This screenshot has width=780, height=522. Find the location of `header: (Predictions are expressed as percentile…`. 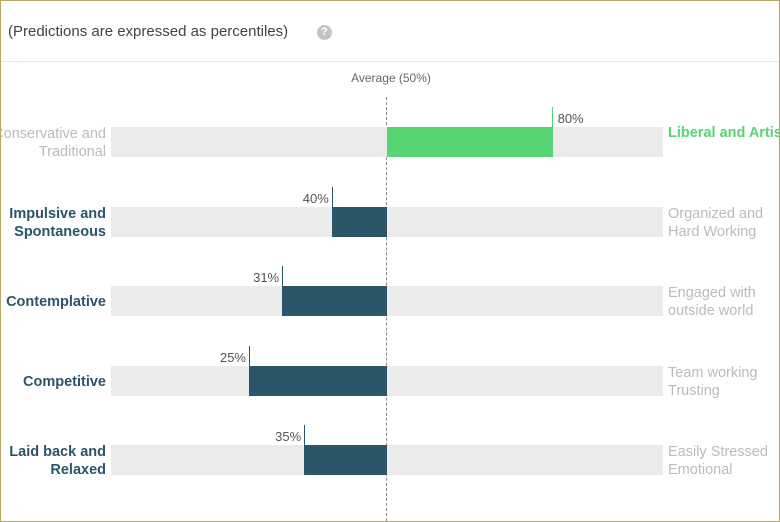

header: (Predictions are expressed as percentile… is located at coordinates (390, 31).